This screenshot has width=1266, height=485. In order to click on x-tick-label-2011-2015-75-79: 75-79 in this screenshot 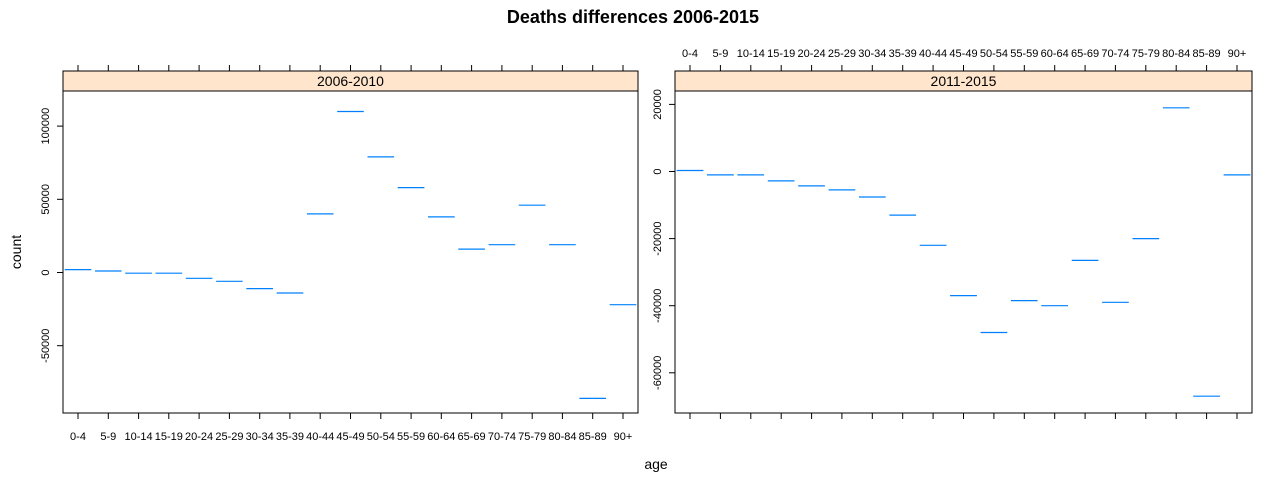, I will do `click(1146, 54)`.